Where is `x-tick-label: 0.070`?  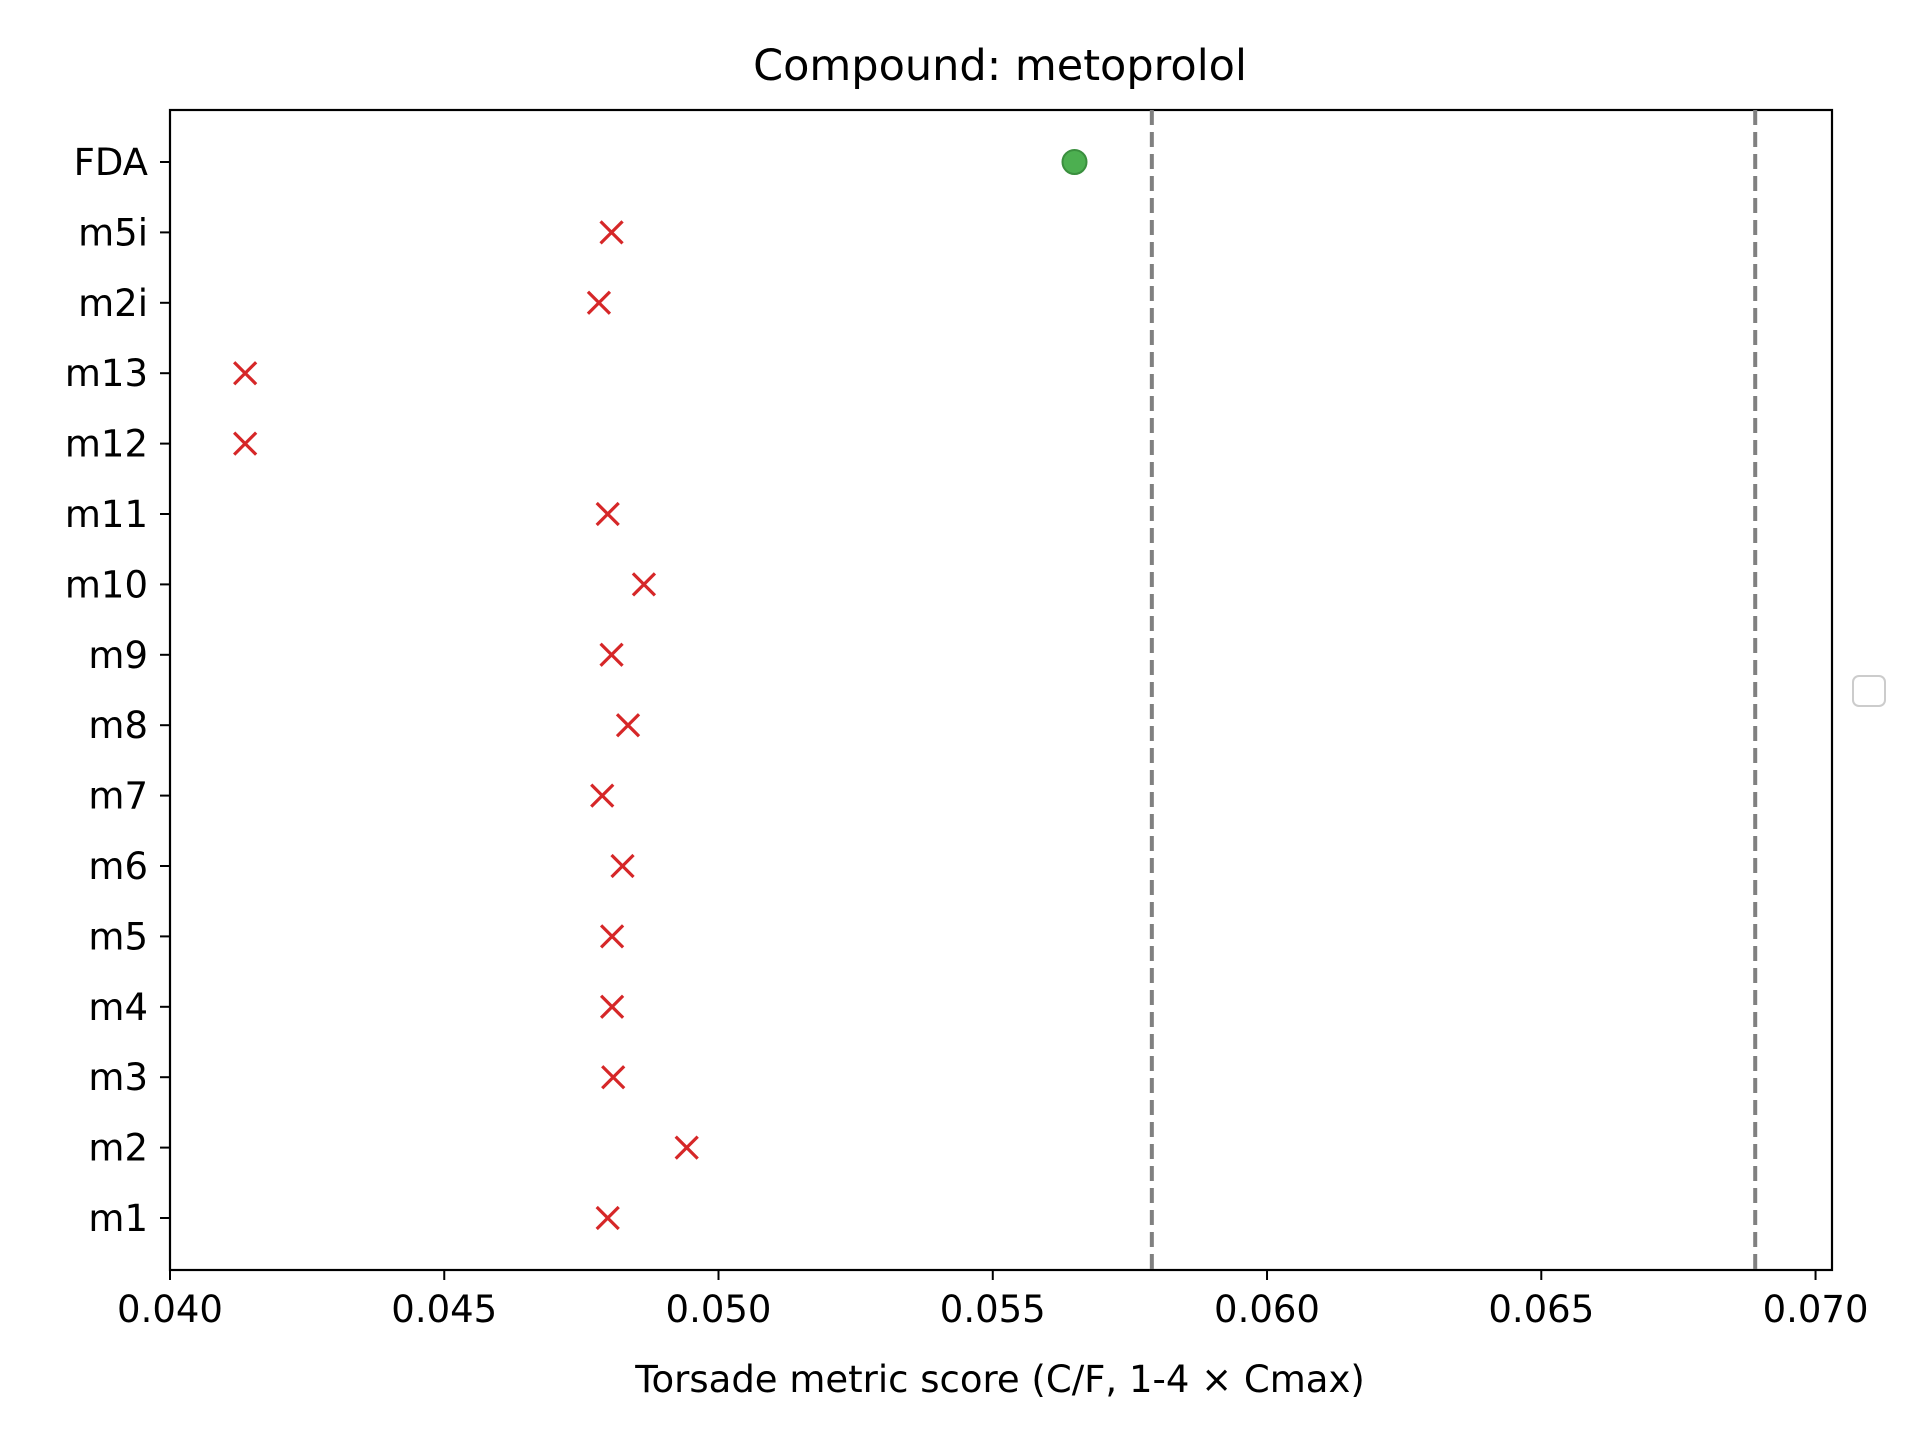 x-tick-label: 0.070 is located at coordinates (1816, 1309).